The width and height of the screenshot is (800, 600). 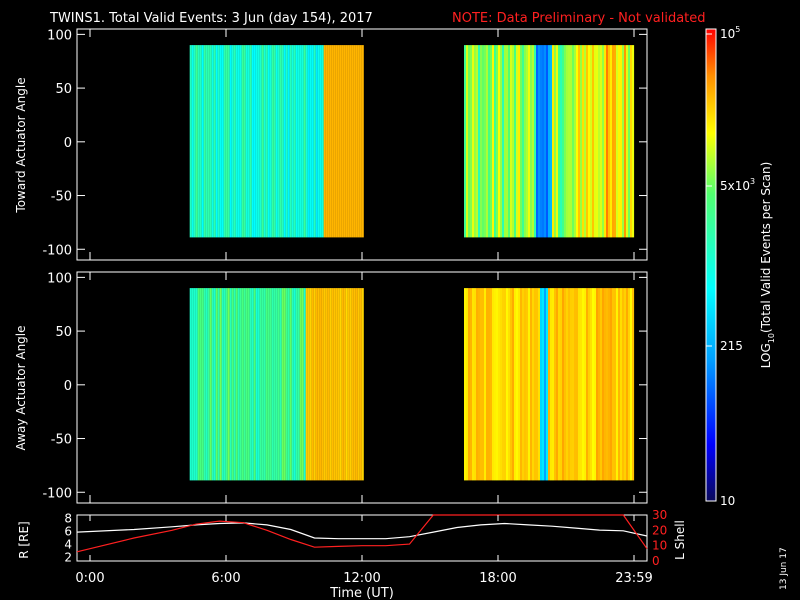 What do you see at coordinates (727, 501) in the screenshot?
I see `colorbar-tick-label: 10` at bounding box center [727, 501].